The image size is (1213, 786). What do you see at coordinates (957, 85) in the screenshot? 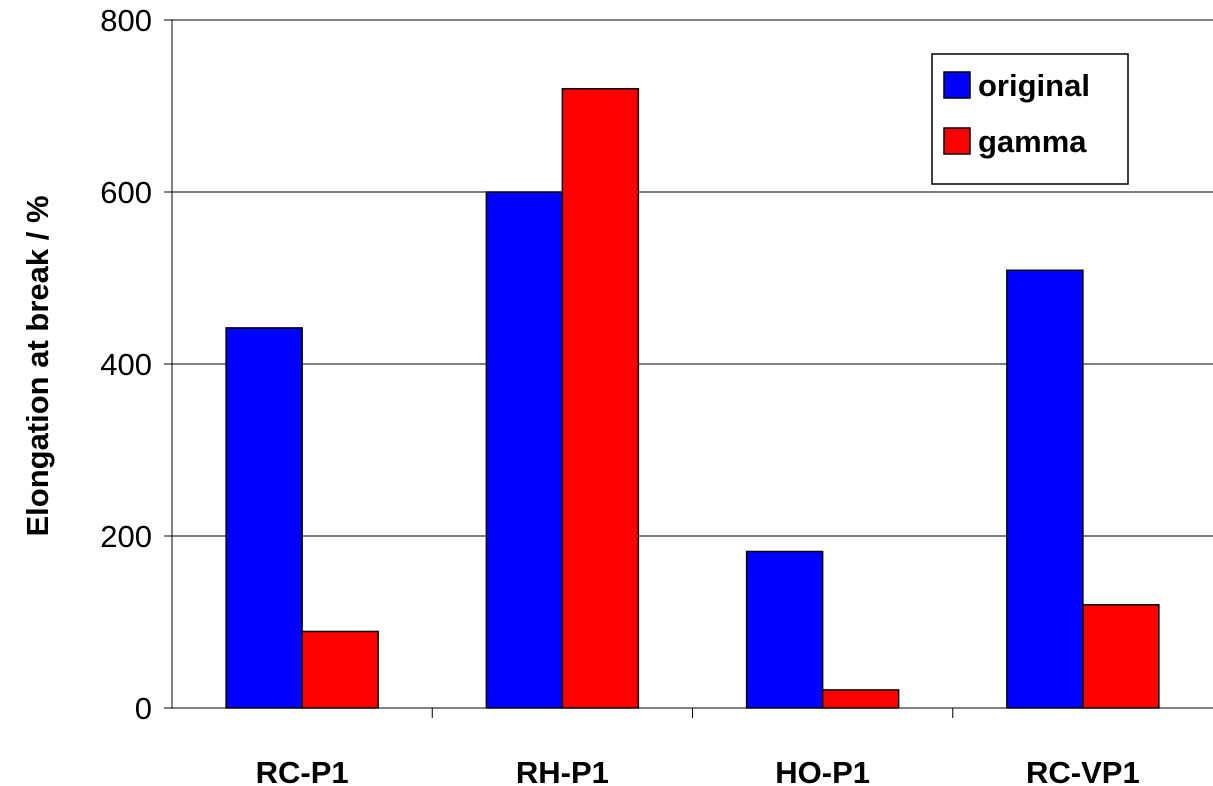
I see `legend-swatch-original` at bounding box center [957, 85].